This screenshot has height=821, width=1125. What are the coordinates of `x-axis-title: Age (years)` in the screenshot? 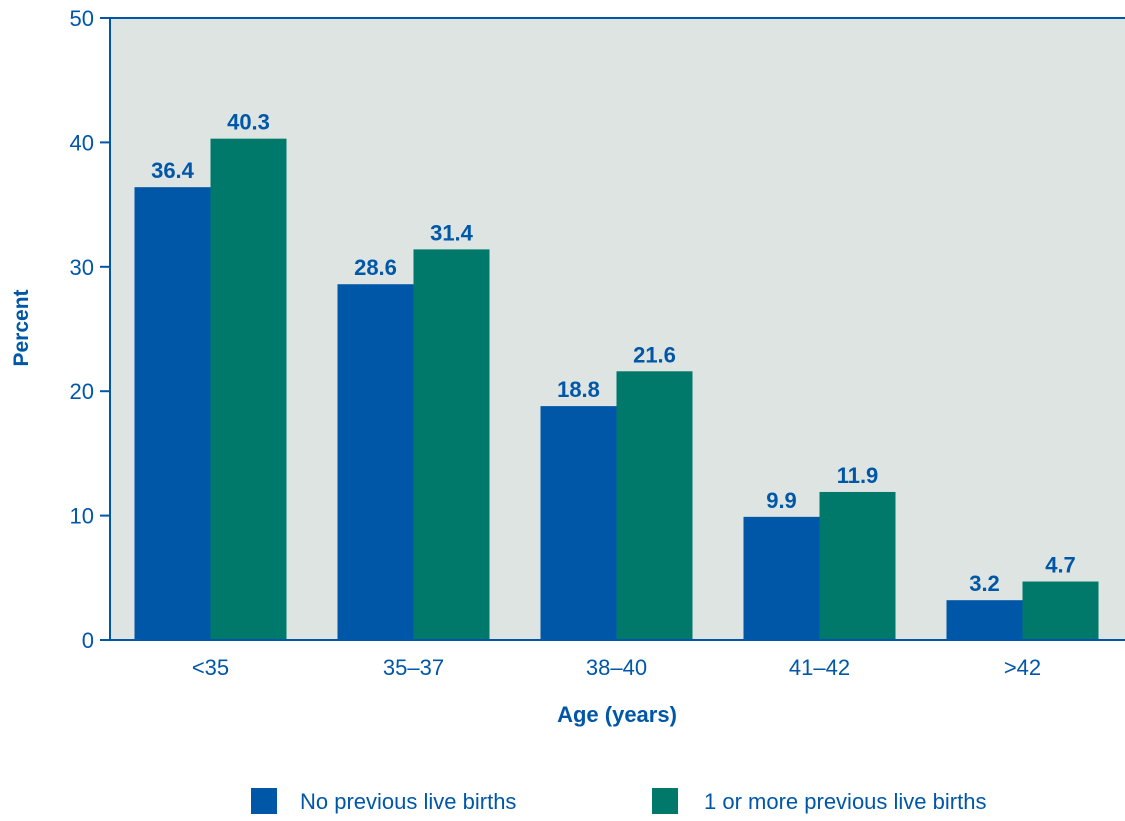 It's located at (617, 714).